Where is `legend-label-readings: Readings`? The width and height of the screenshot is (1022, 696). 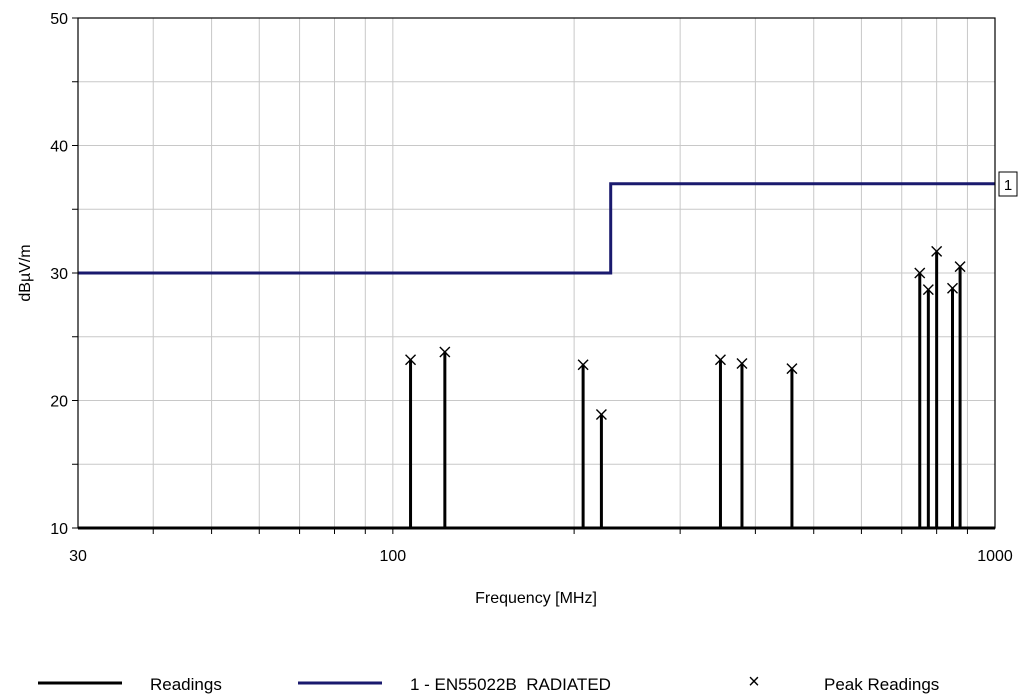
legend-label-readings: Readings is located at coordinates (186, 684).